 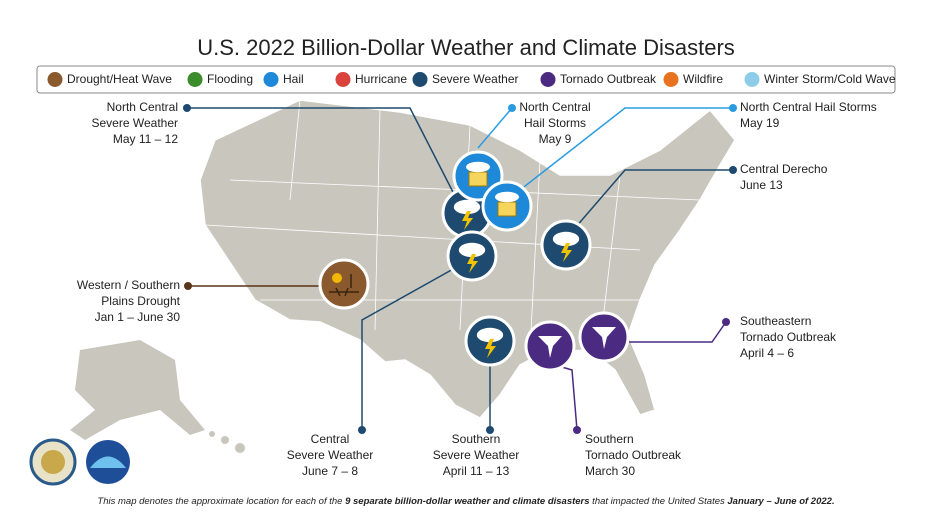 What do you see at coordinates (610, 471) in the screenshot?
I see `event-label: March 30` at bounding box center [610, 471].